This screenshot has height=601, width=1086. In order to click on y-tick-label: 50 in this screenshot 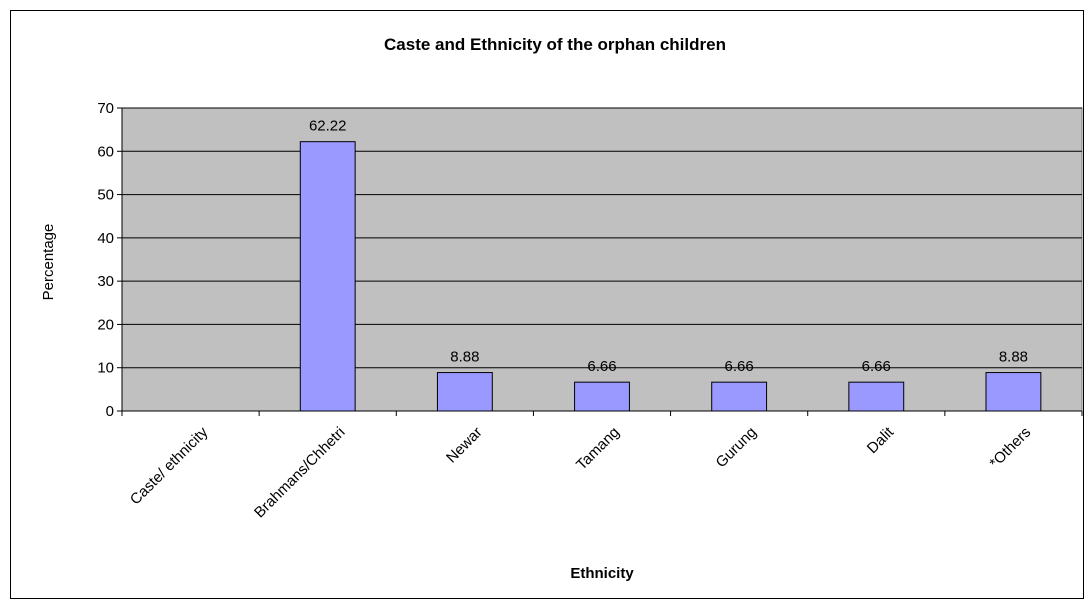, I will do `click(105, 195)`.